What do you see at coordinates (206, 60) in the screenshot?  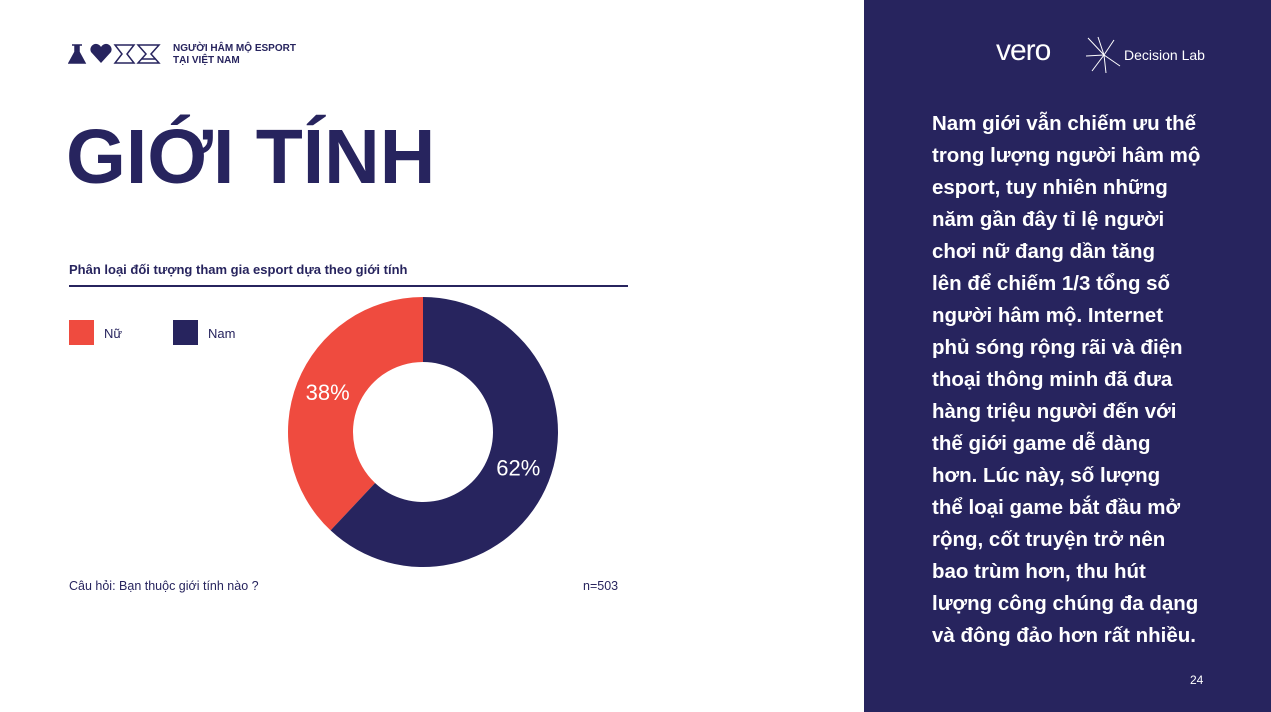 I see `brand-line: TẠI VIỆT NAM` at bounding box center [206, 60].